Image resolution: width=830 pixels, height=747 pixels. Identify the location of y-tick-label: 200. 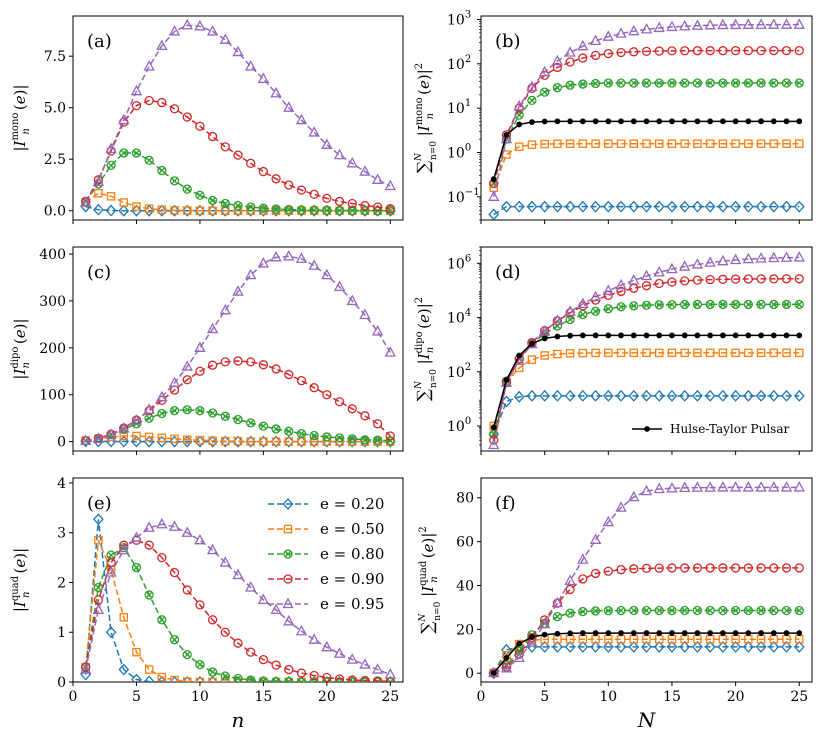
(52, 349).